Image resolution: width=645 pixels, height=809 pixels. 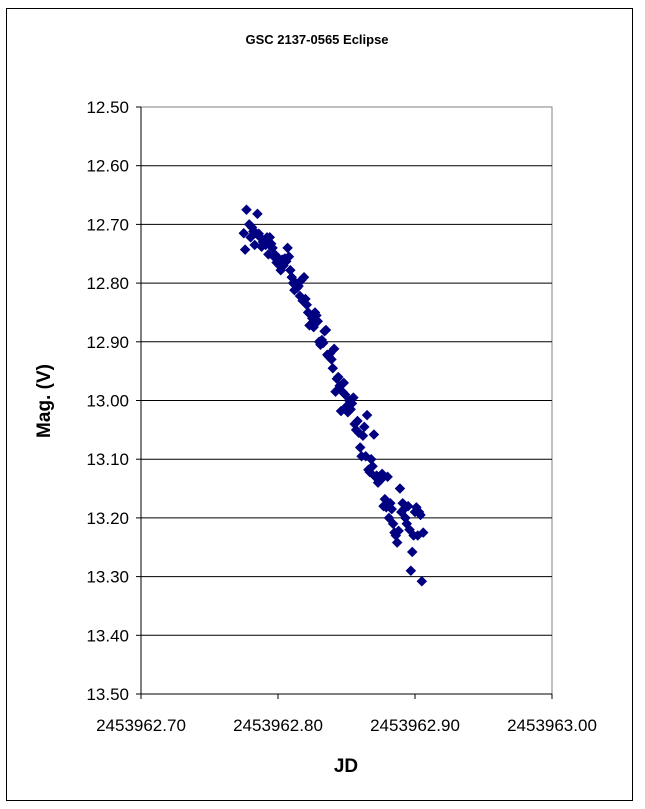 What do you see at coordinates (107, 635) in the screenshot?
I see `y-tick-label: 13.40` at bounding box center [107, 635].